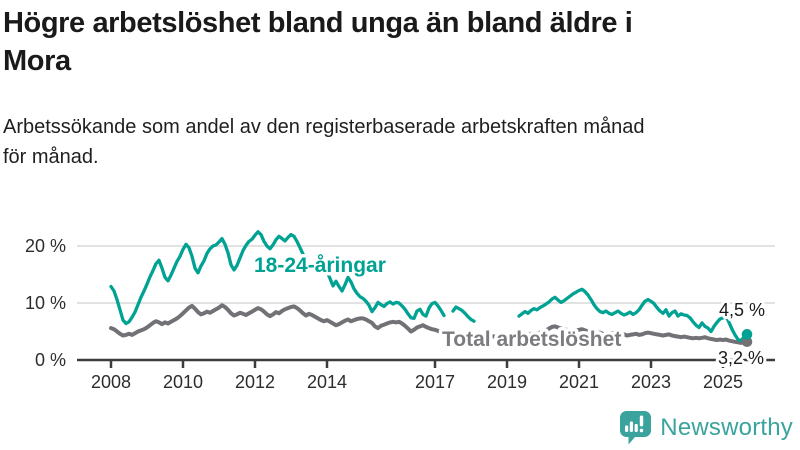  What do you see at coordinates (255, 382) in the screenshot?
I see `x-axis-label: 2012` at bounding box center [255, 382].